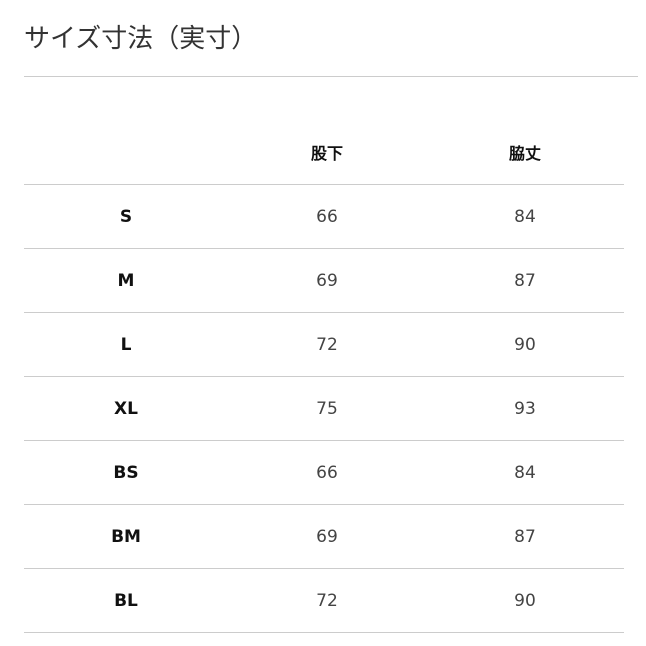 The width and height of the screenshot is (646, 646). I want to click on table-row: BL 72 90, so click(324, 601).